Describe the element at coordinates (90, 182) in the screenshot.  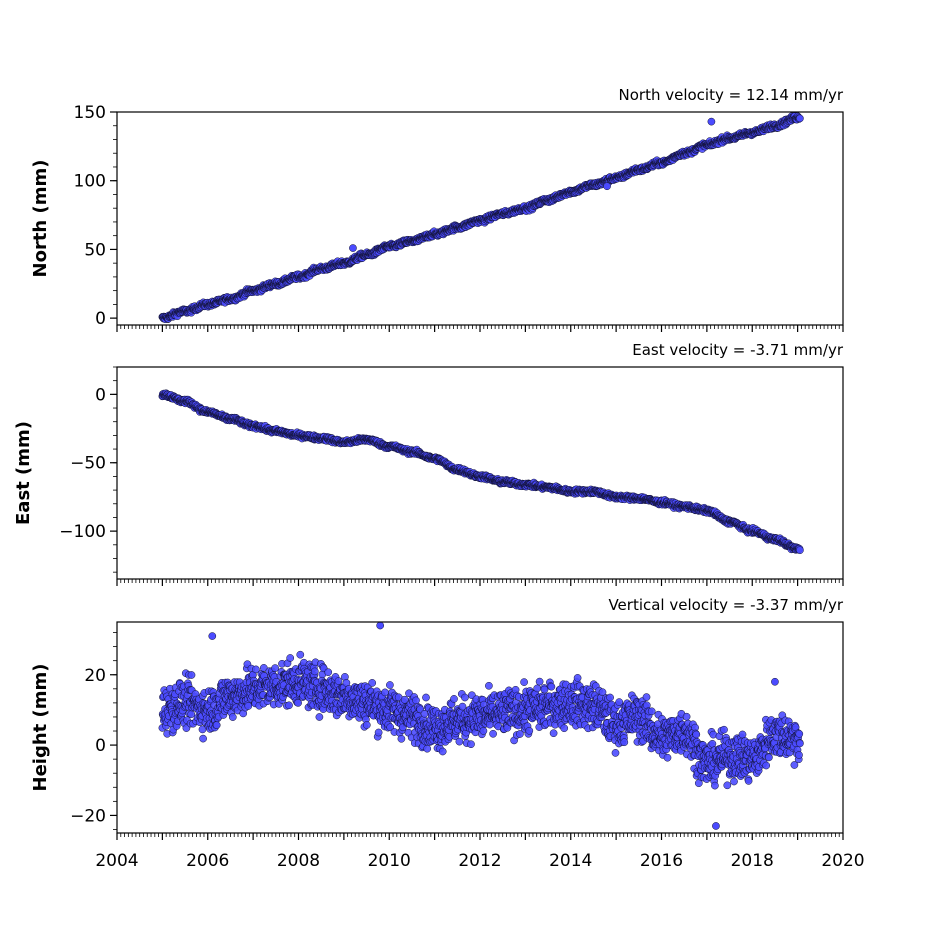
I see `y-tick-label: 100` at that location.